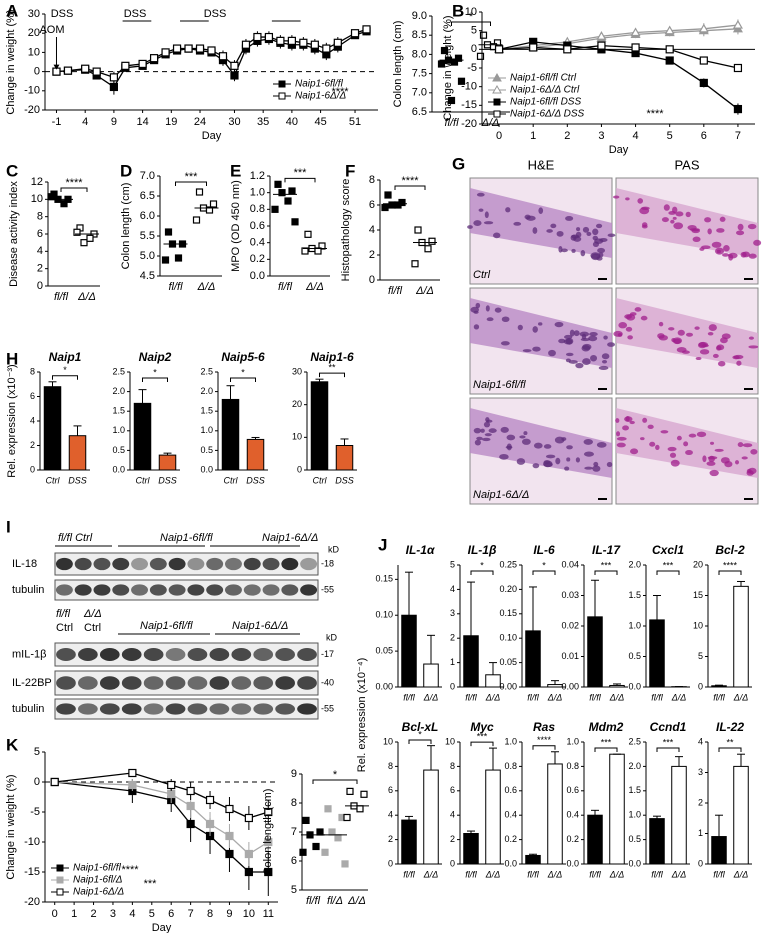  What do you see at coordinates (292, 122) in the screenshot?
I see `x-tick-label: 40` at bounding box center [292, 122].